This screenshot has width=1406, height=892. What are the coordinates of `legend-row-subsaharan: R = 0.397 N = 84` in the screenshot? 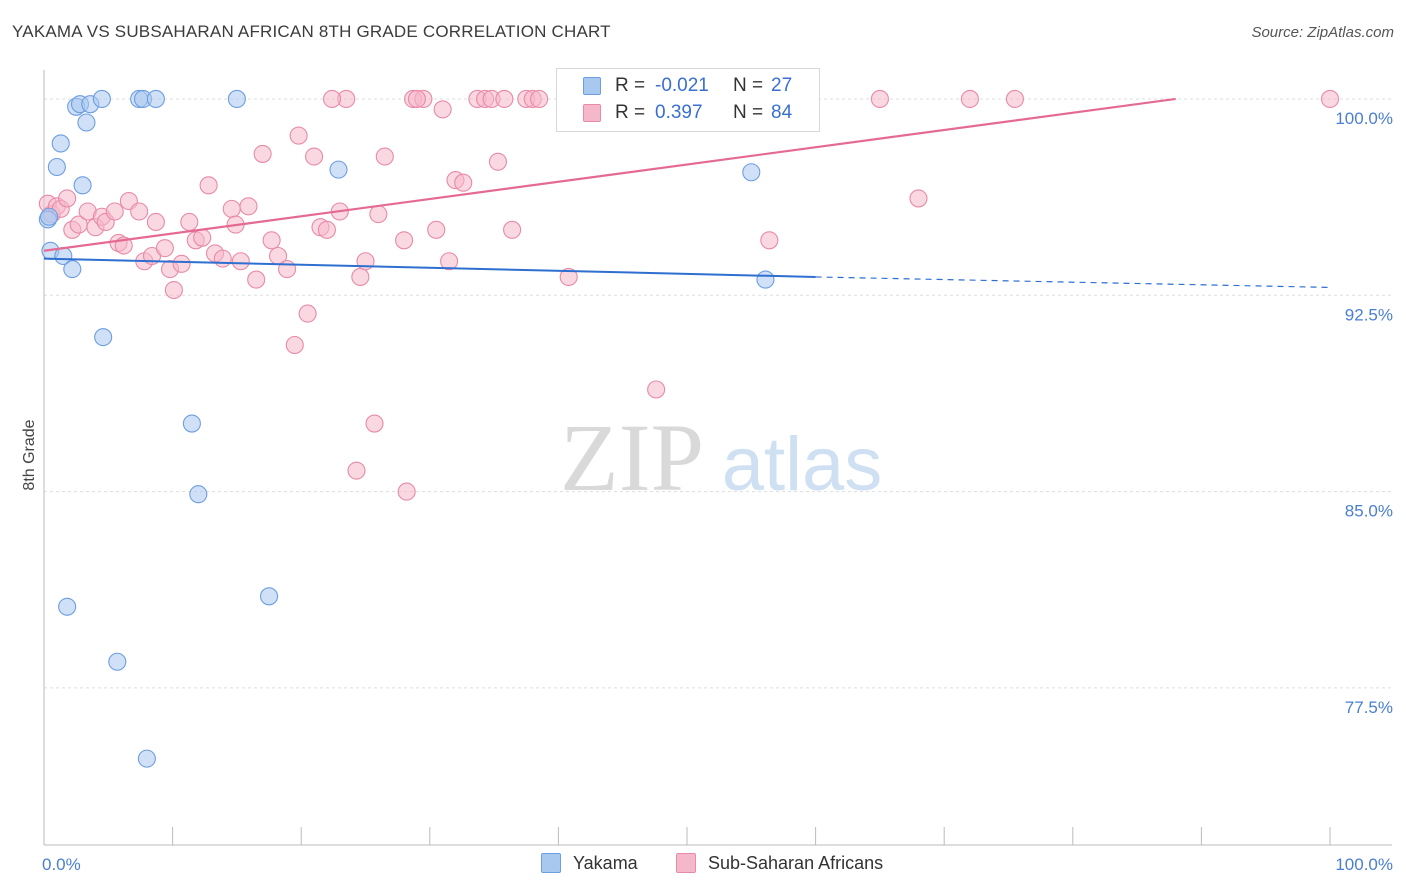 It's located at (688, 113).